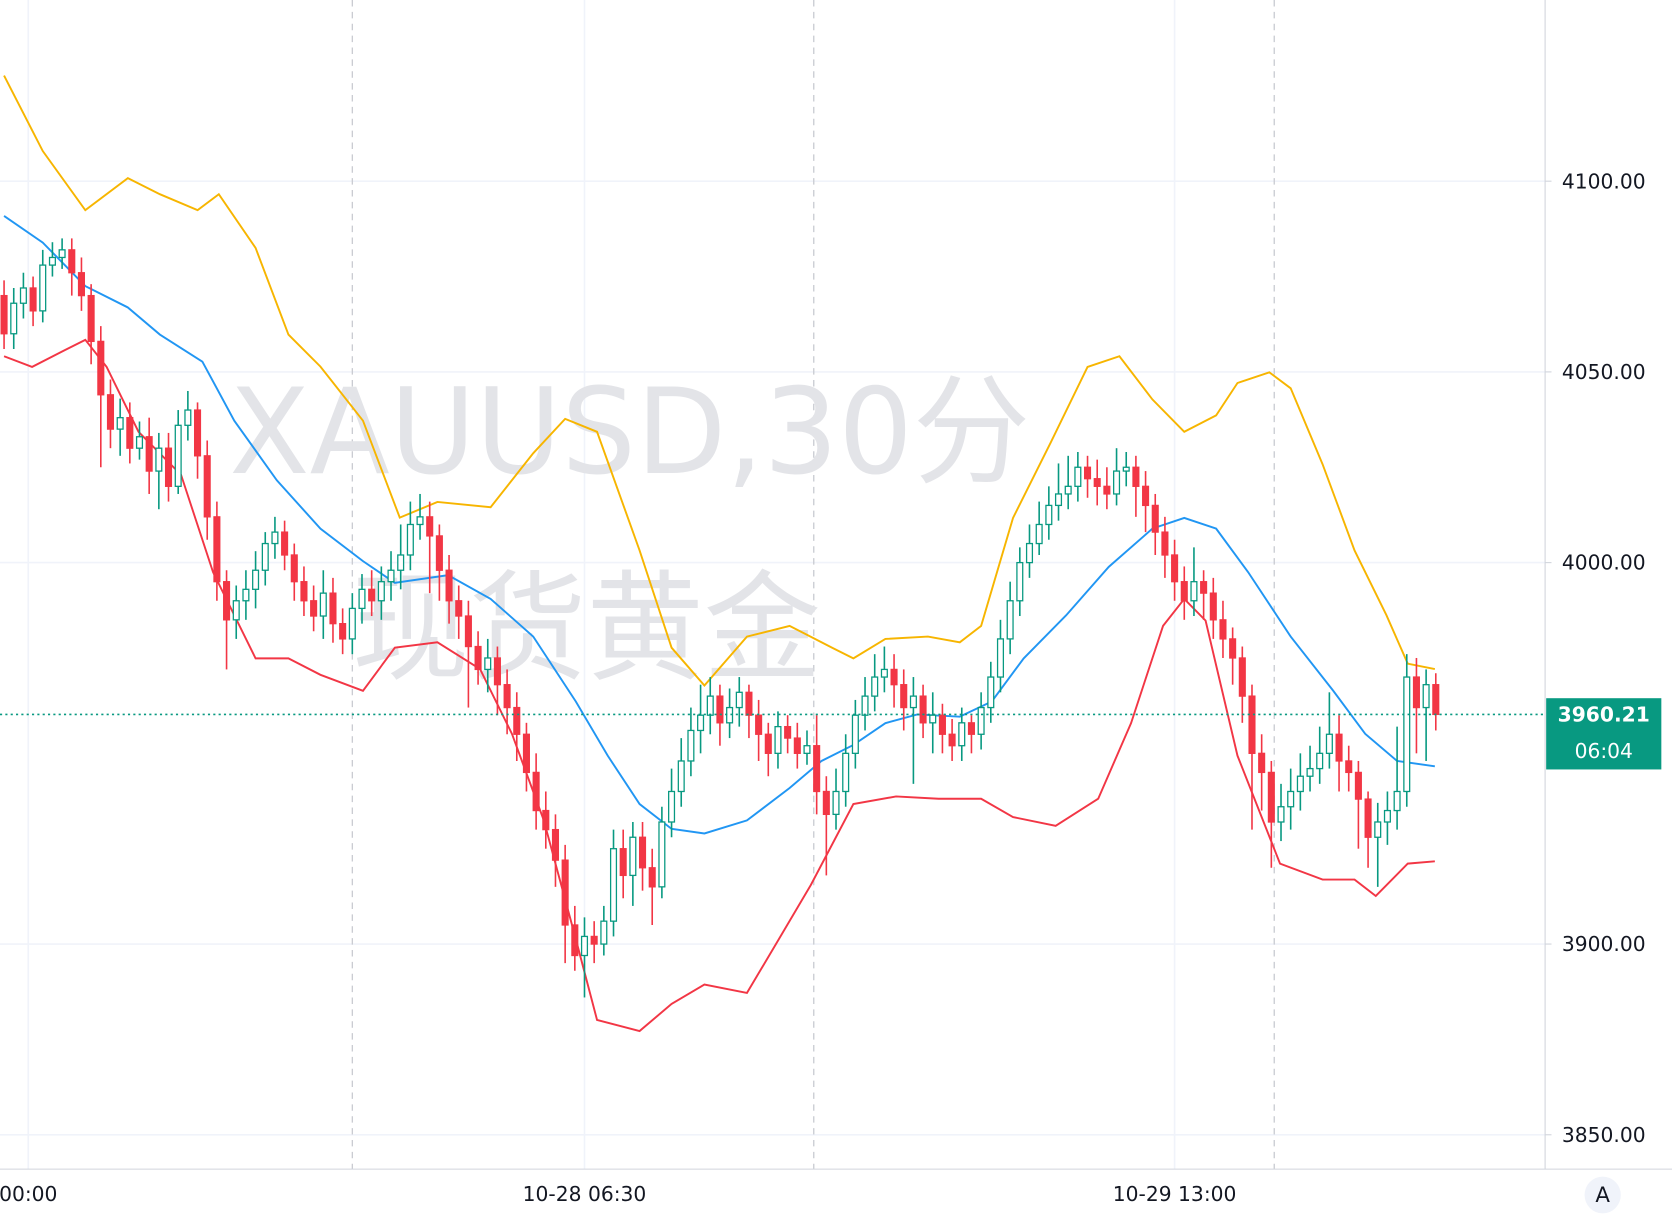 Image resolution: width=1672 pixels, height=1222 pixels. What do you see at coordinates (1604, 944) in the screenshot?
I see `y-tick-label: 3900.00` at bounding box center [1604, 944].